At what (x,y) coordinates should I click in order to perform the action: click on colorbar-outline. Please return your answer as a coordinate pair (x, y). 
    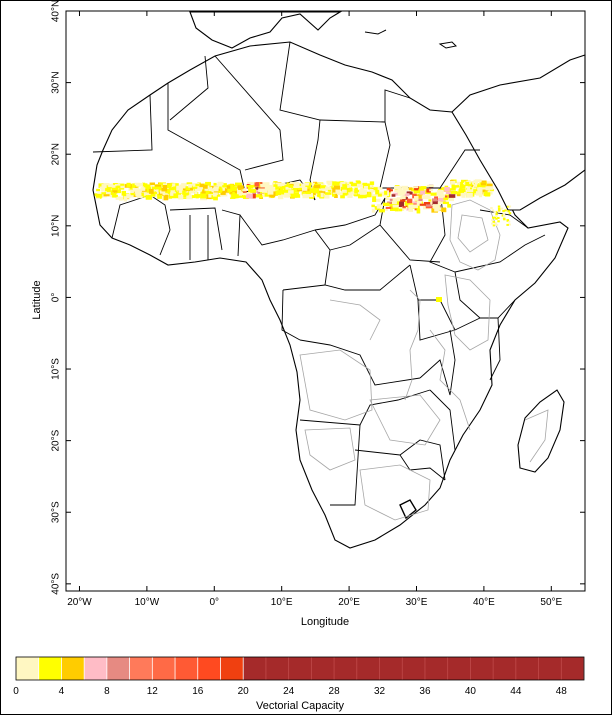
    Looking at the image, I should click on (300, 668).